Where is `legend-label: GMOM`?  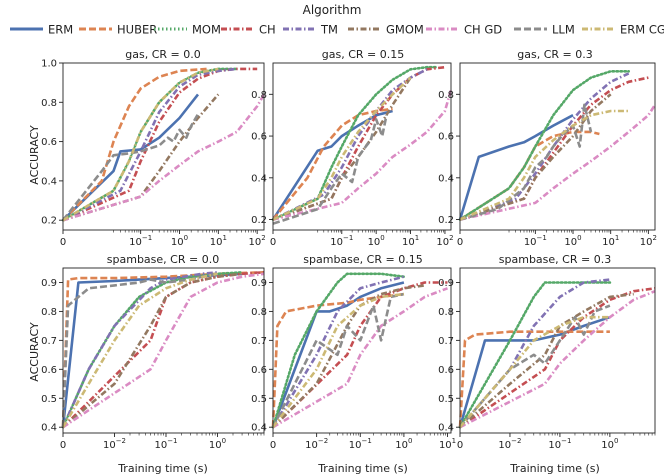
legend-label: GMOM is located at coordinates (405, 30).